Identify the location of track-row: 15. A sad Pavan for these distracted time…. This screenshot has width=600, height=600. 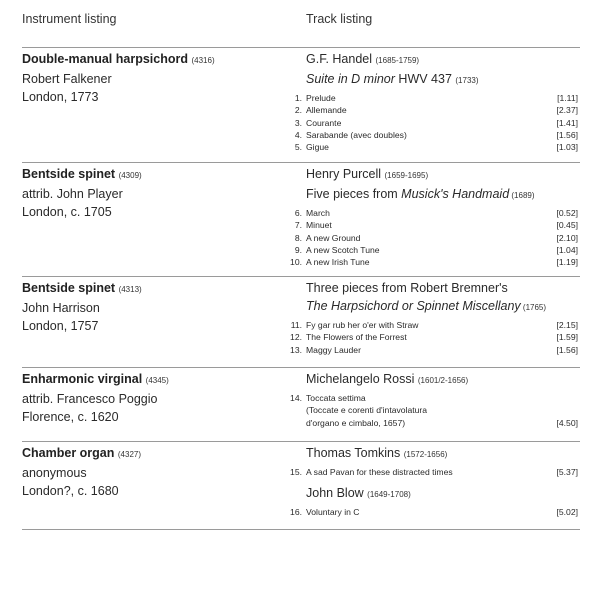
(300, 472).